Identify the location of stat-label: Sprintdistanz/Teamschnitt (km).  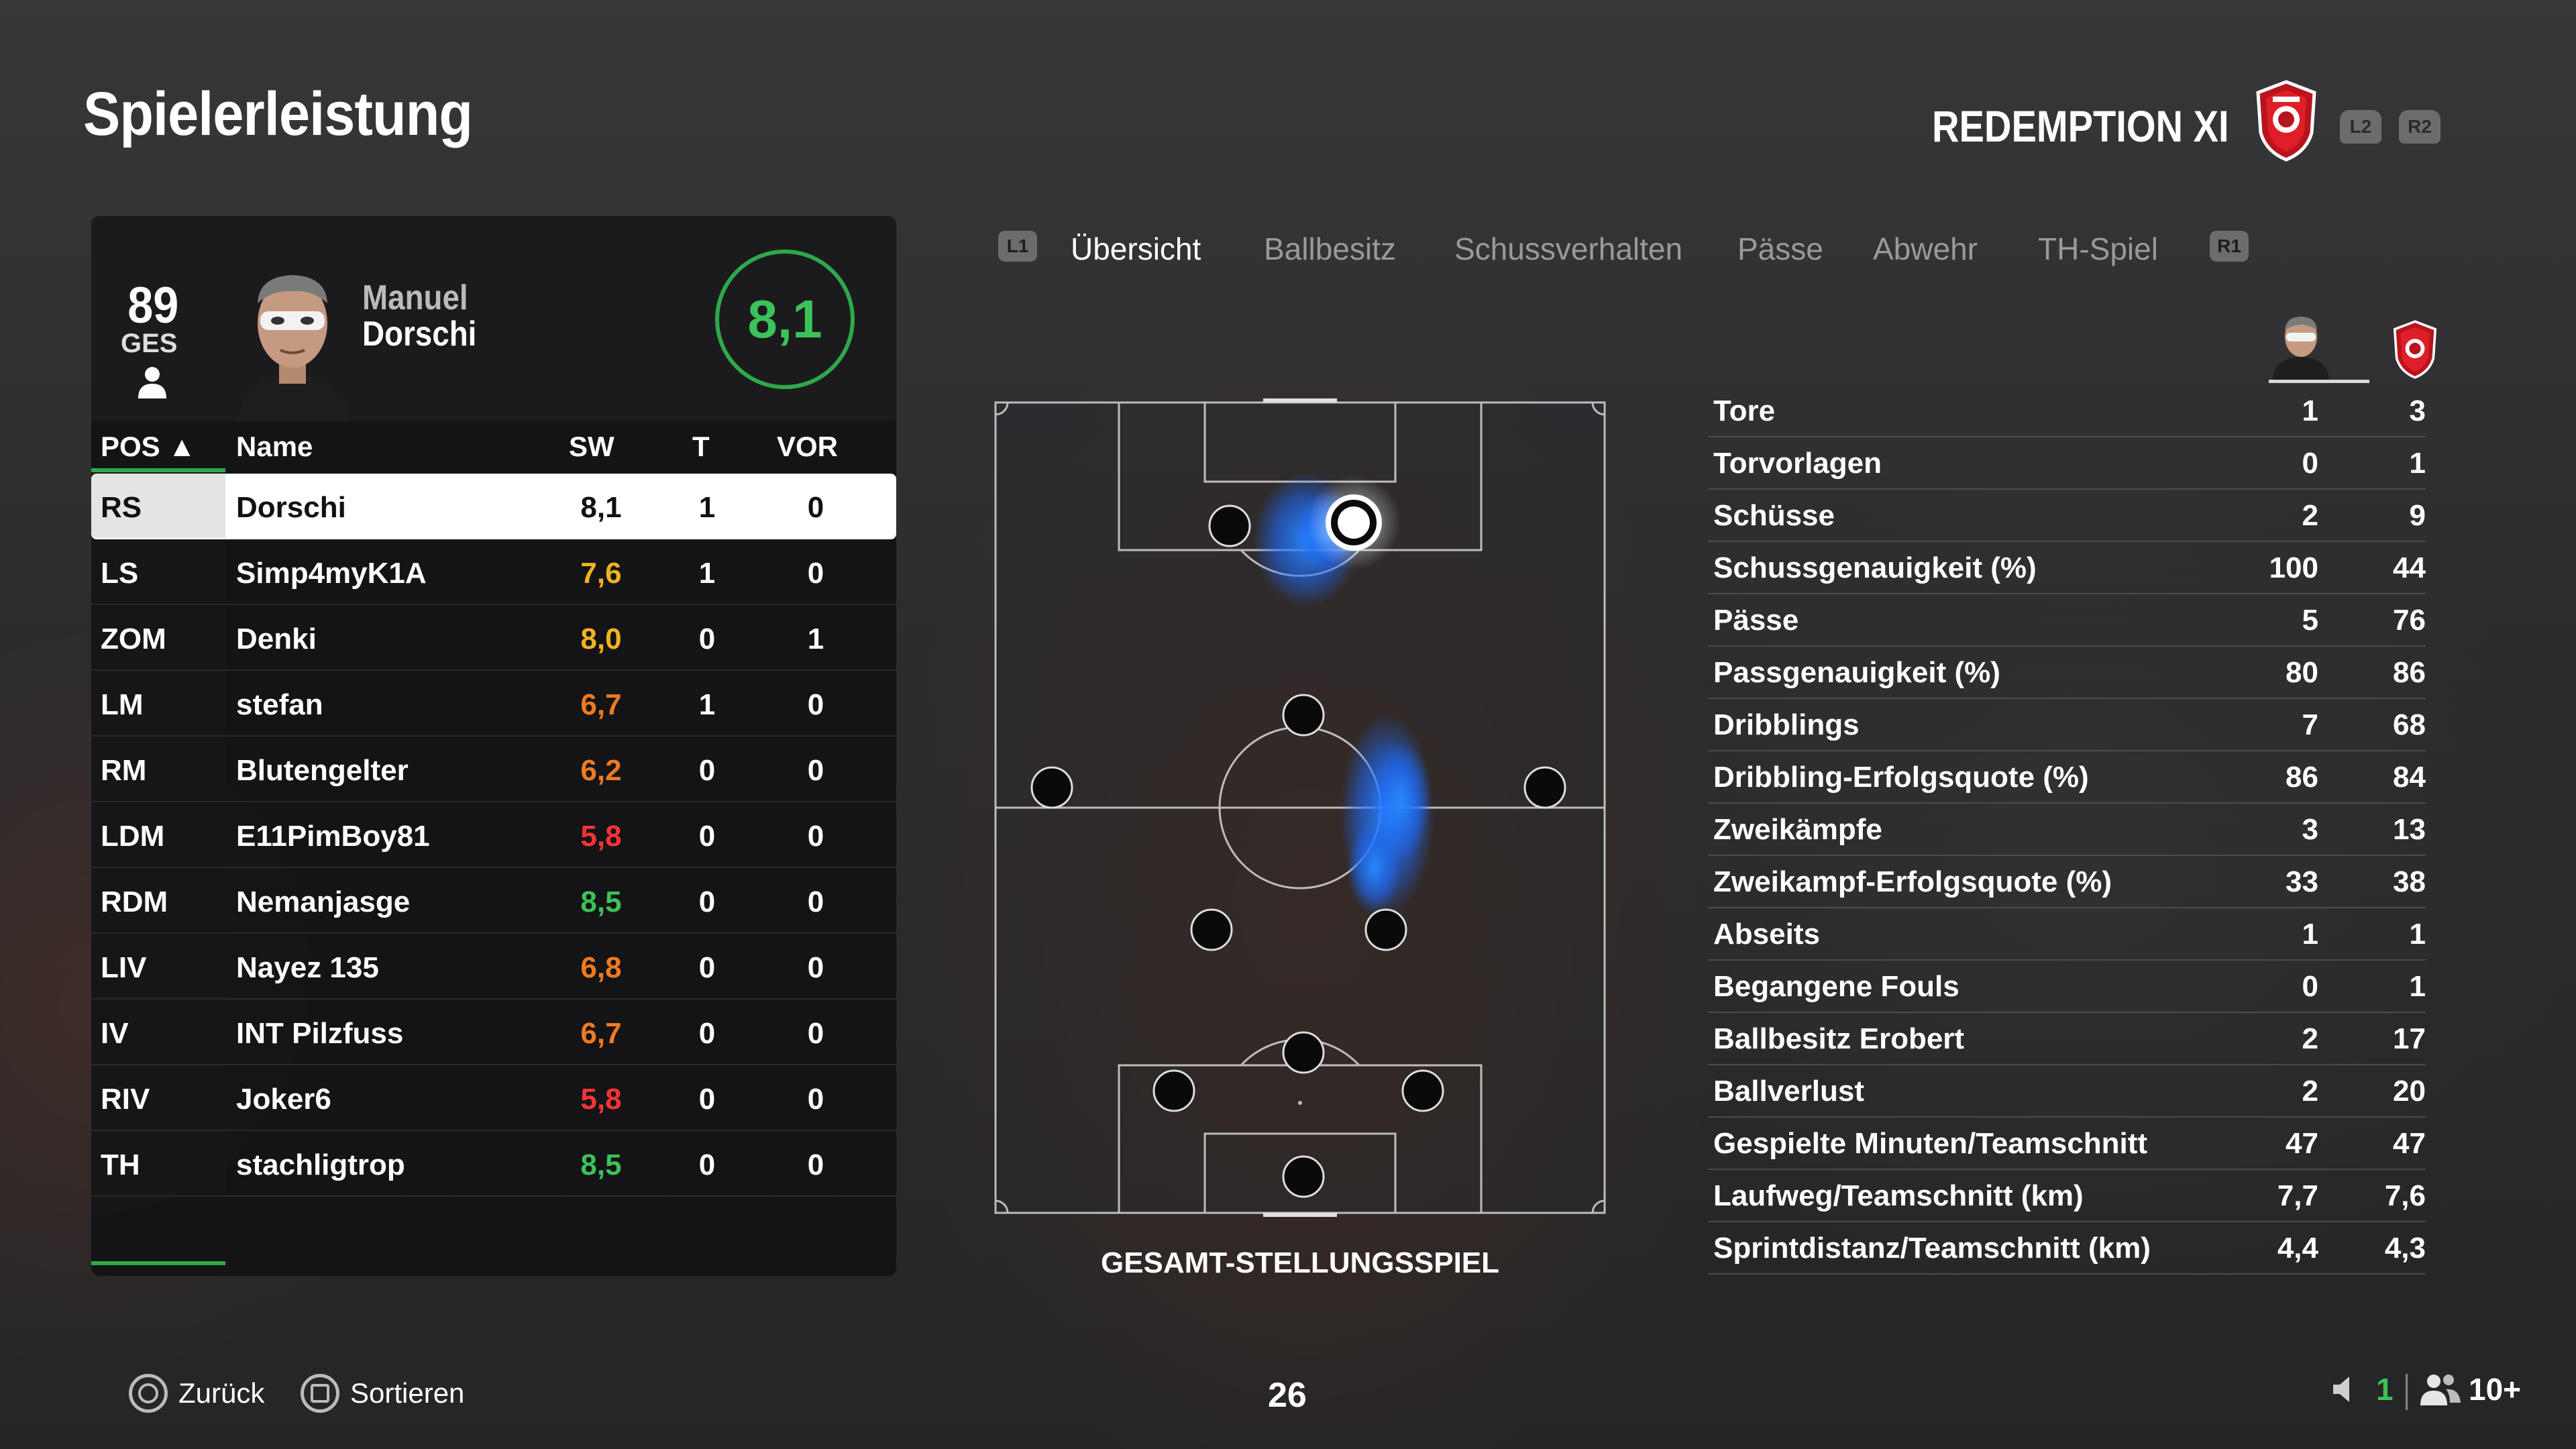
(1932, 1248).